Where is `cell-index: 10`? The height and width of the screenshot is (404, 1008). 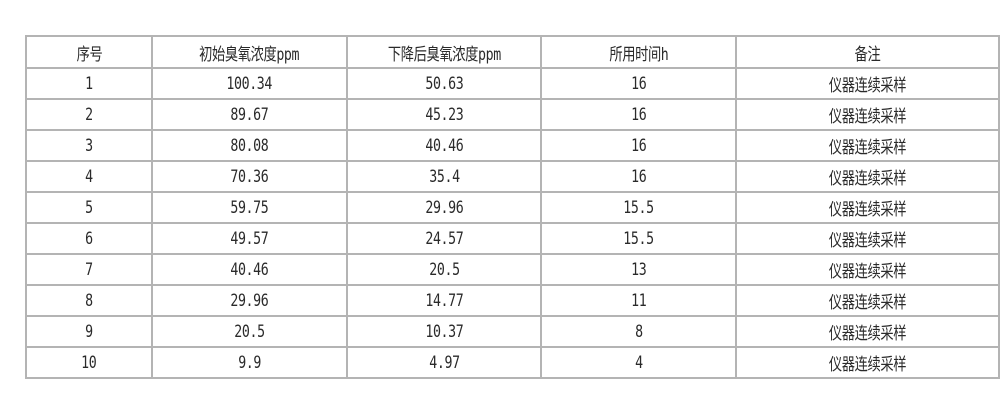 cell-index: 10 is located at coordinates (89, 362).